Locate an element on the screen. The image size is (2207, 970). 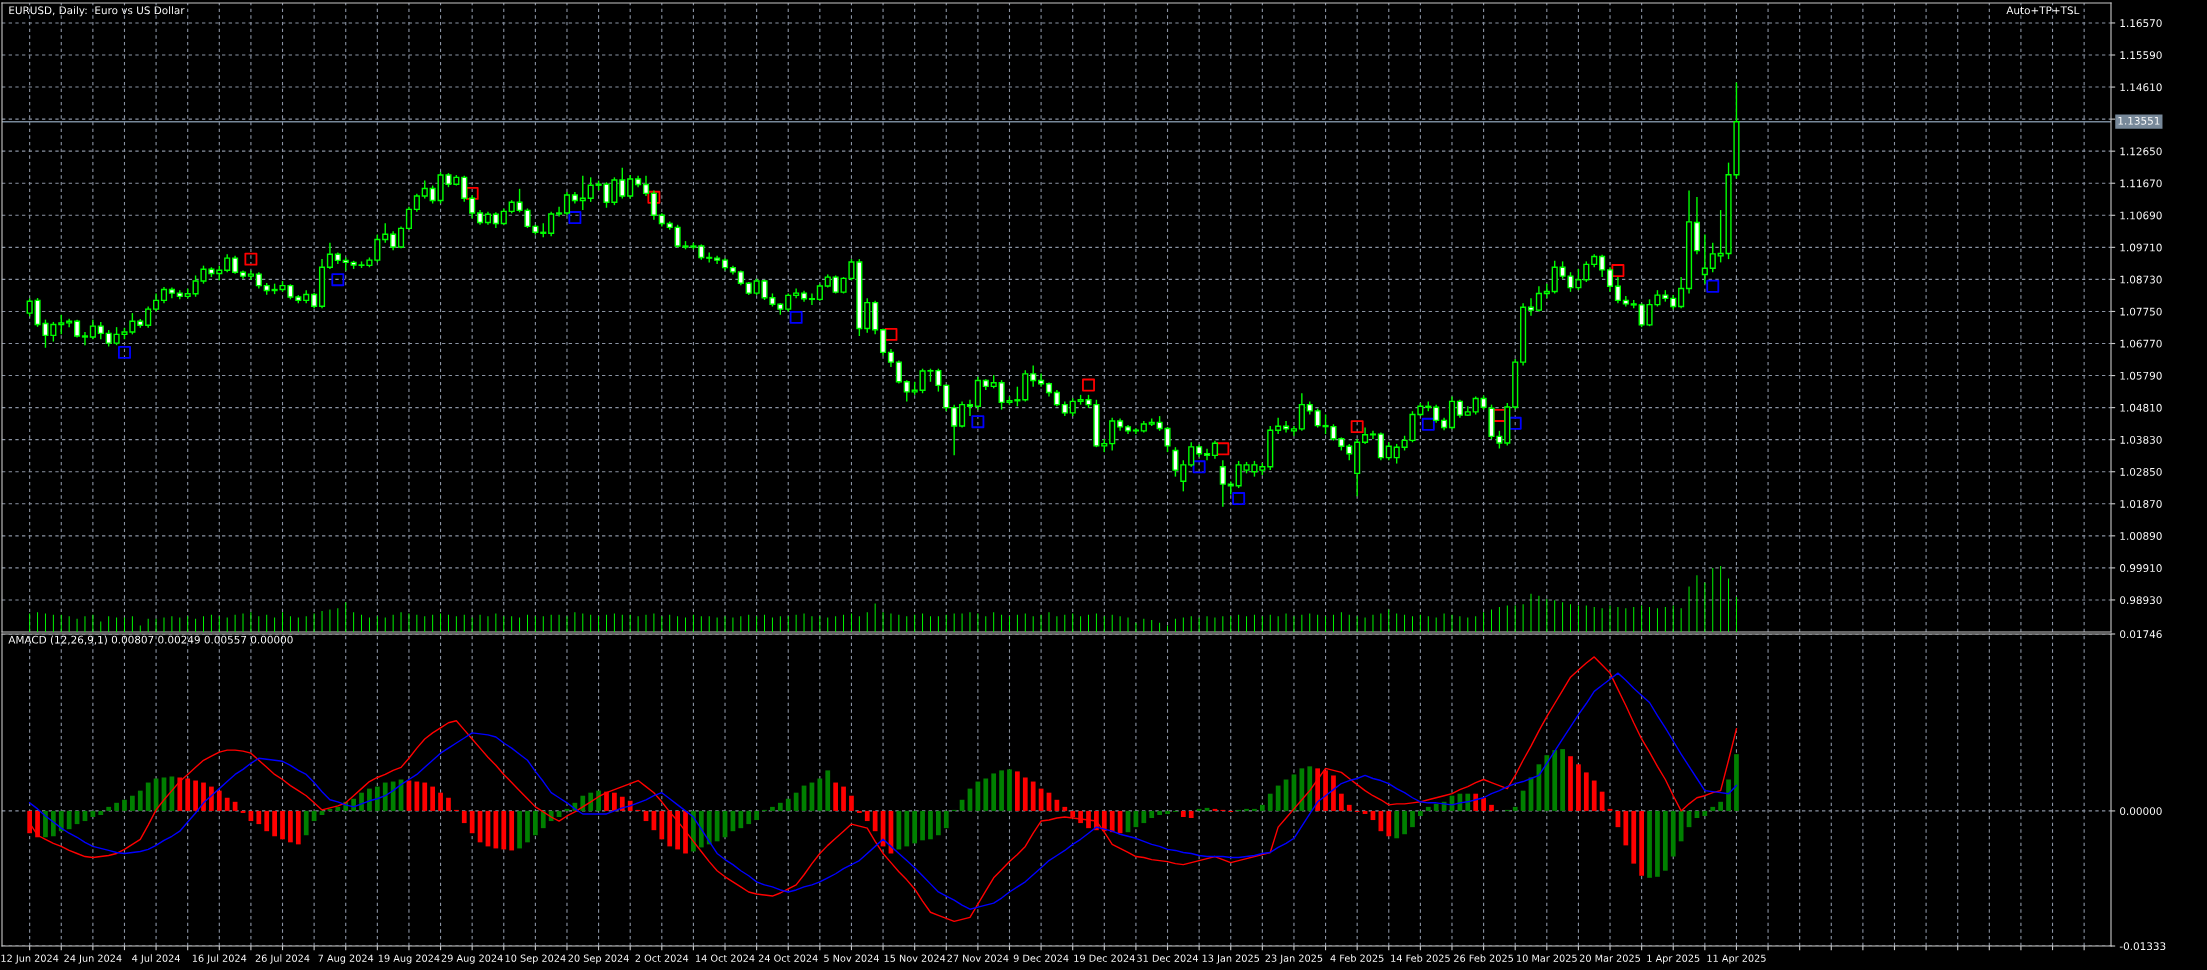
y-tick-label: 1.08730 is located at coordinates (2141, 279).